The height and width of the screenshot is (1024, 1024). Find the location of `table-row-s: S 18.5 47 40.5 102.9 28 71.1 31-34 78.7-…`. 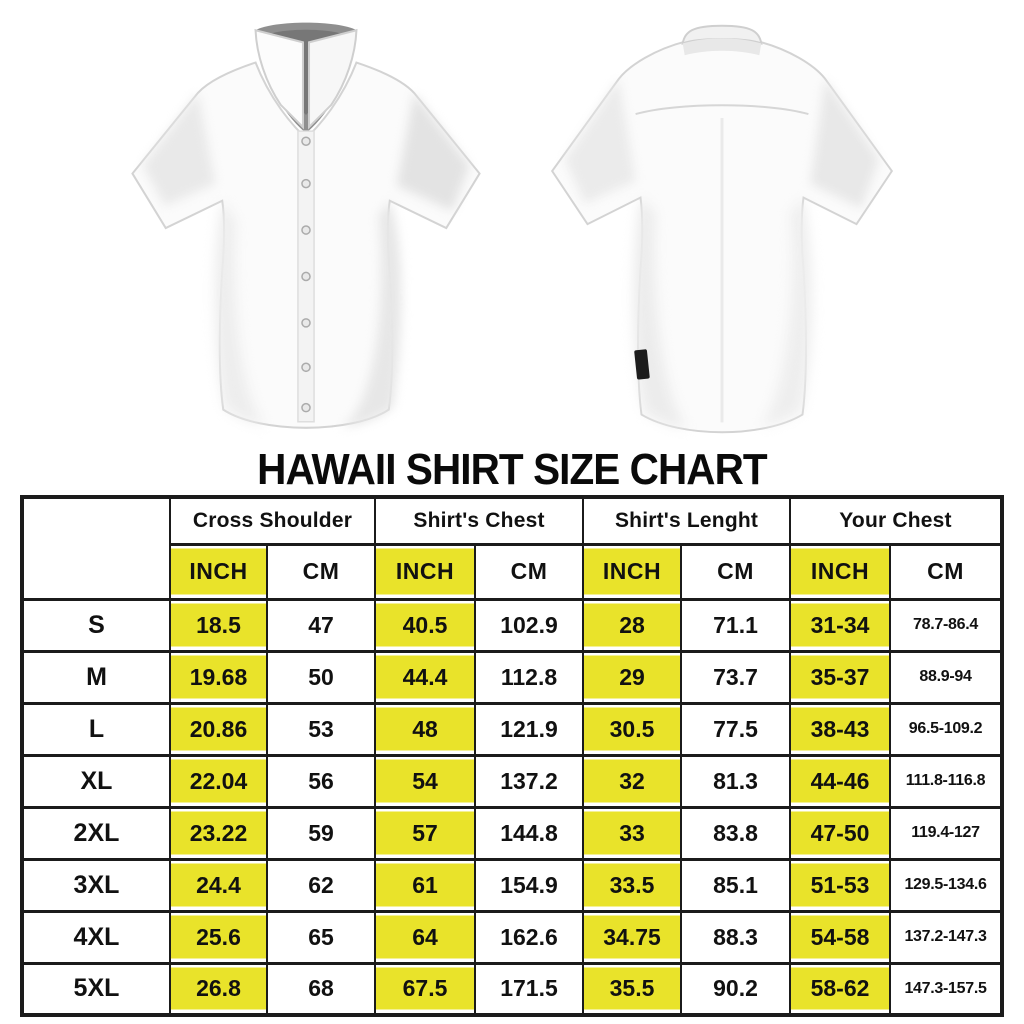

table-row-s: S 18.5 47 40.5 102.9 28 71.1 31-34 78.7-… is located at coordinates (512, 625).